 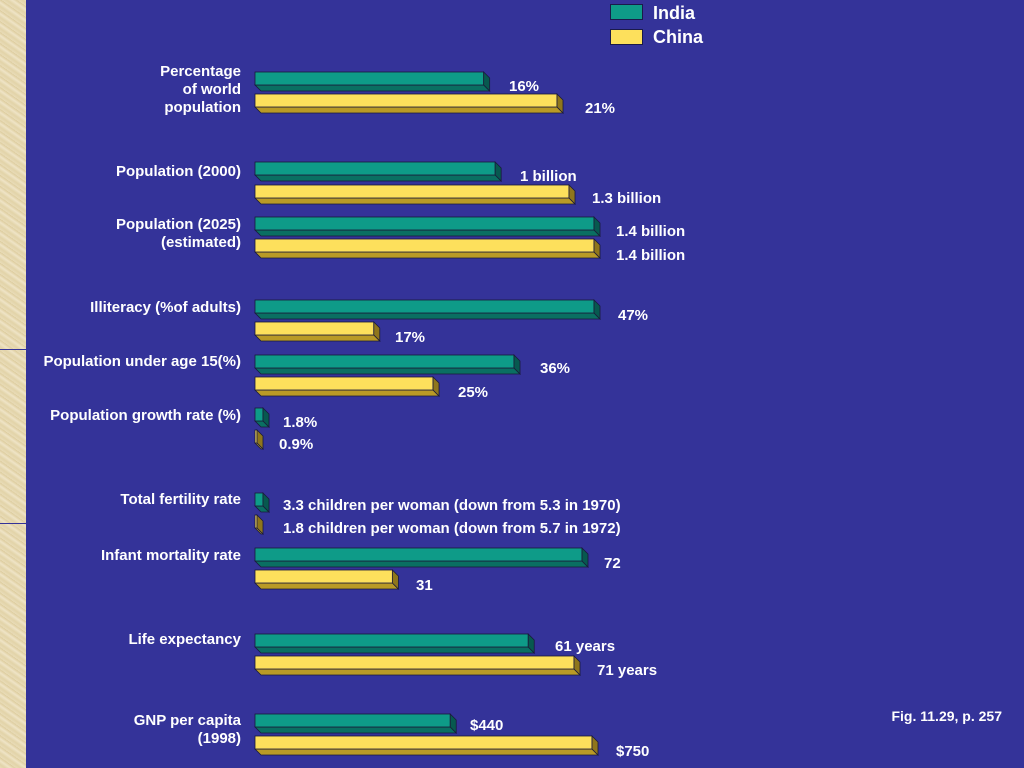 I want to click on metric-label-fertility: Total fertility rate, so click(x=180, y=499).